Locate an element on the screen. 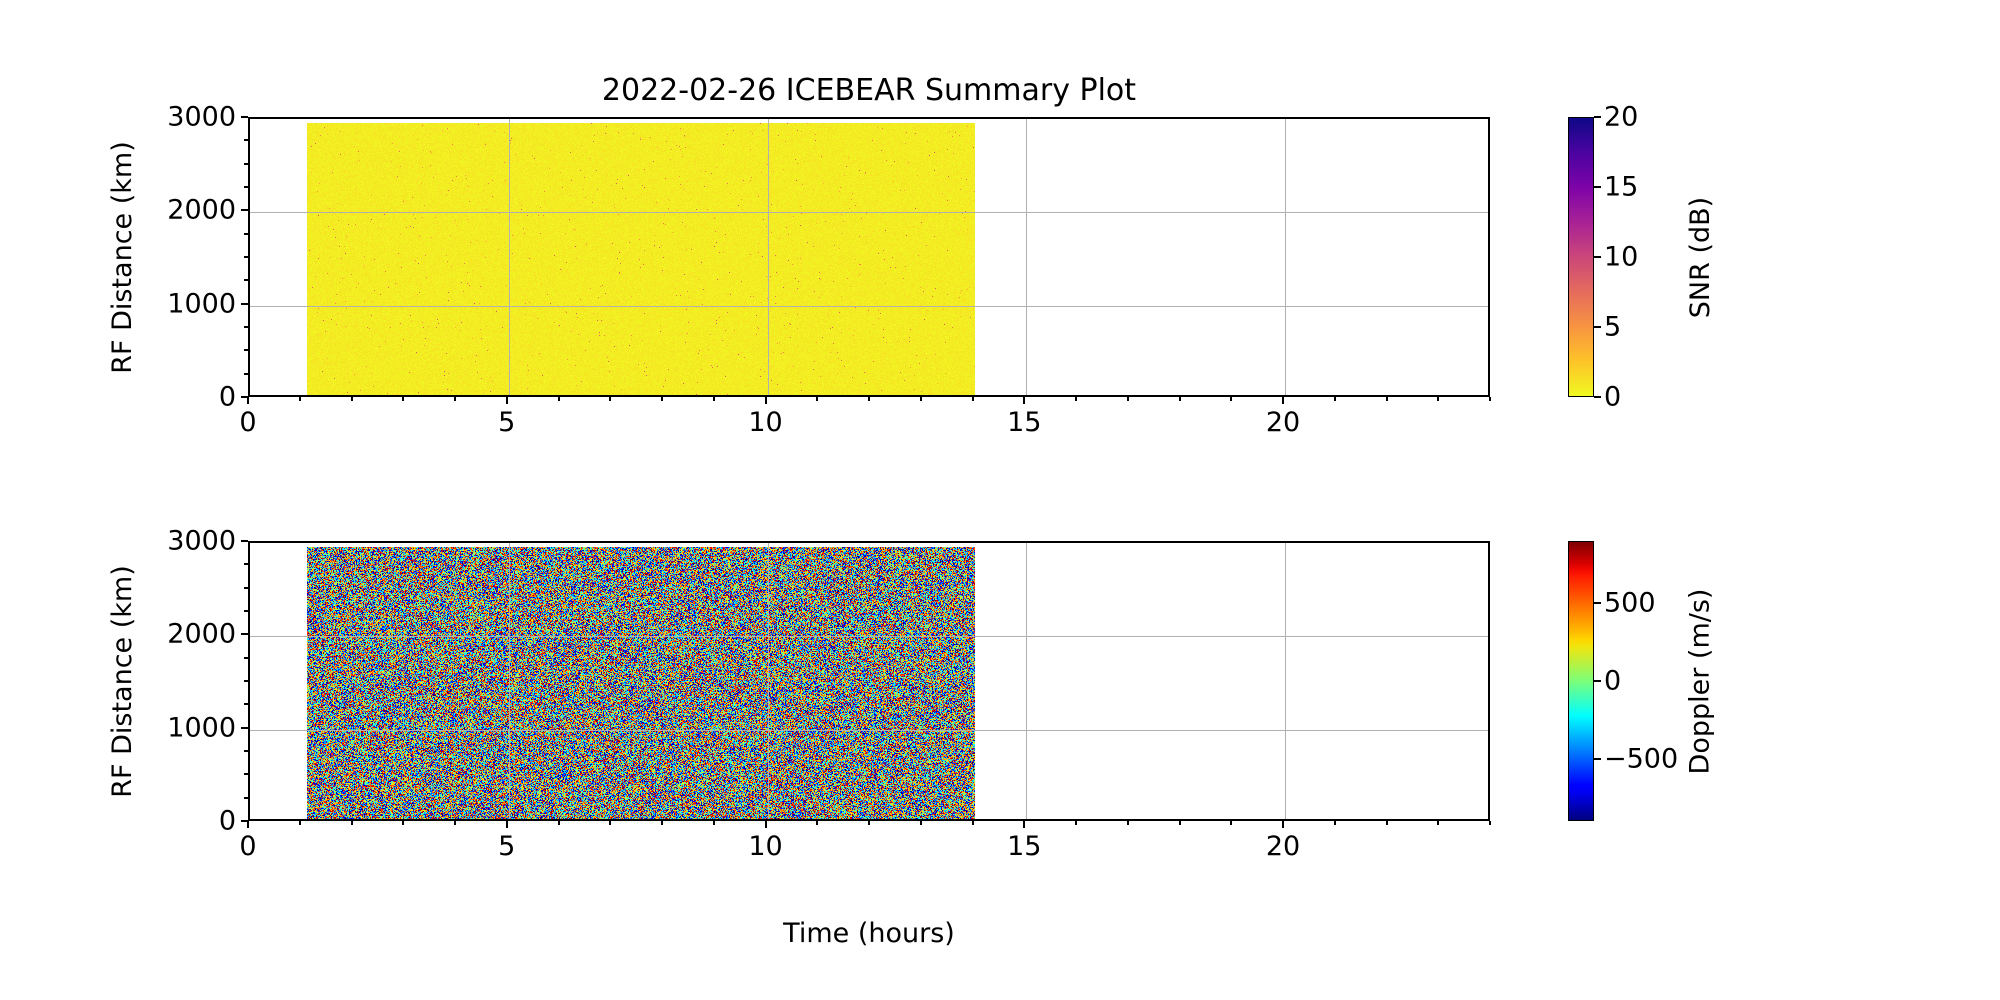  doppler-colorbar-label: Doppler (m/s) is located at coordinates (1700, 681).